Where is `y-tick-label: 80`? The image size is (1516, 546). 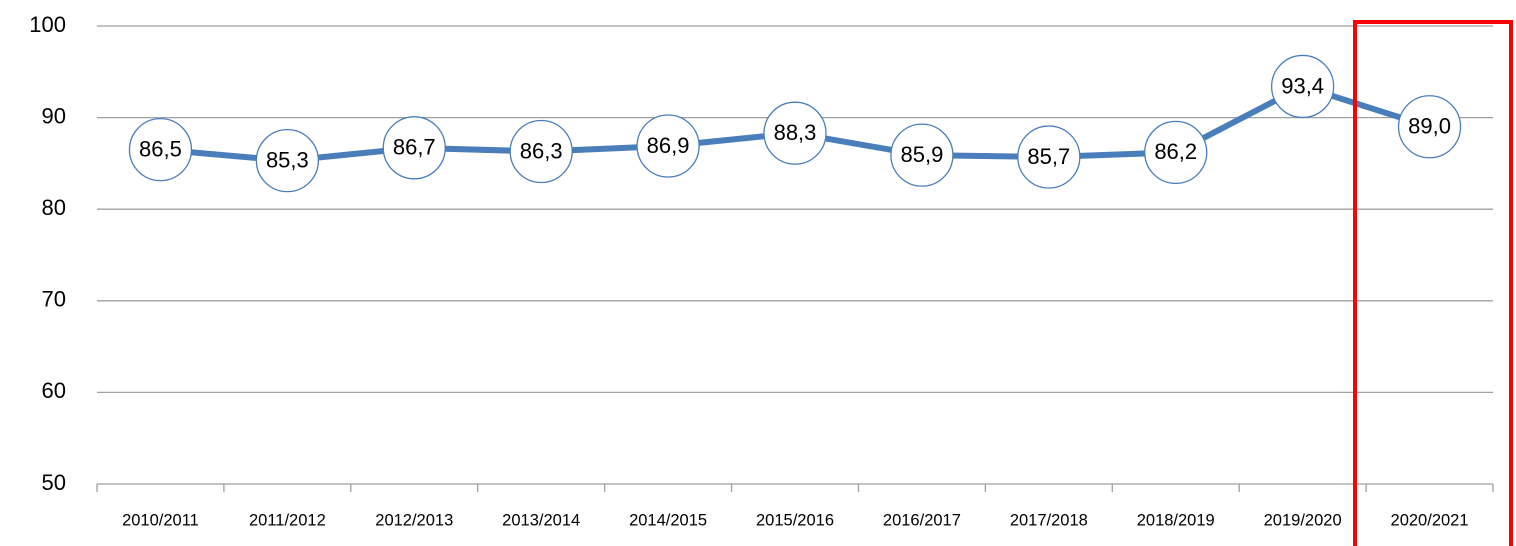 y-tick-label: 80 is located at coordinates (54, 207).